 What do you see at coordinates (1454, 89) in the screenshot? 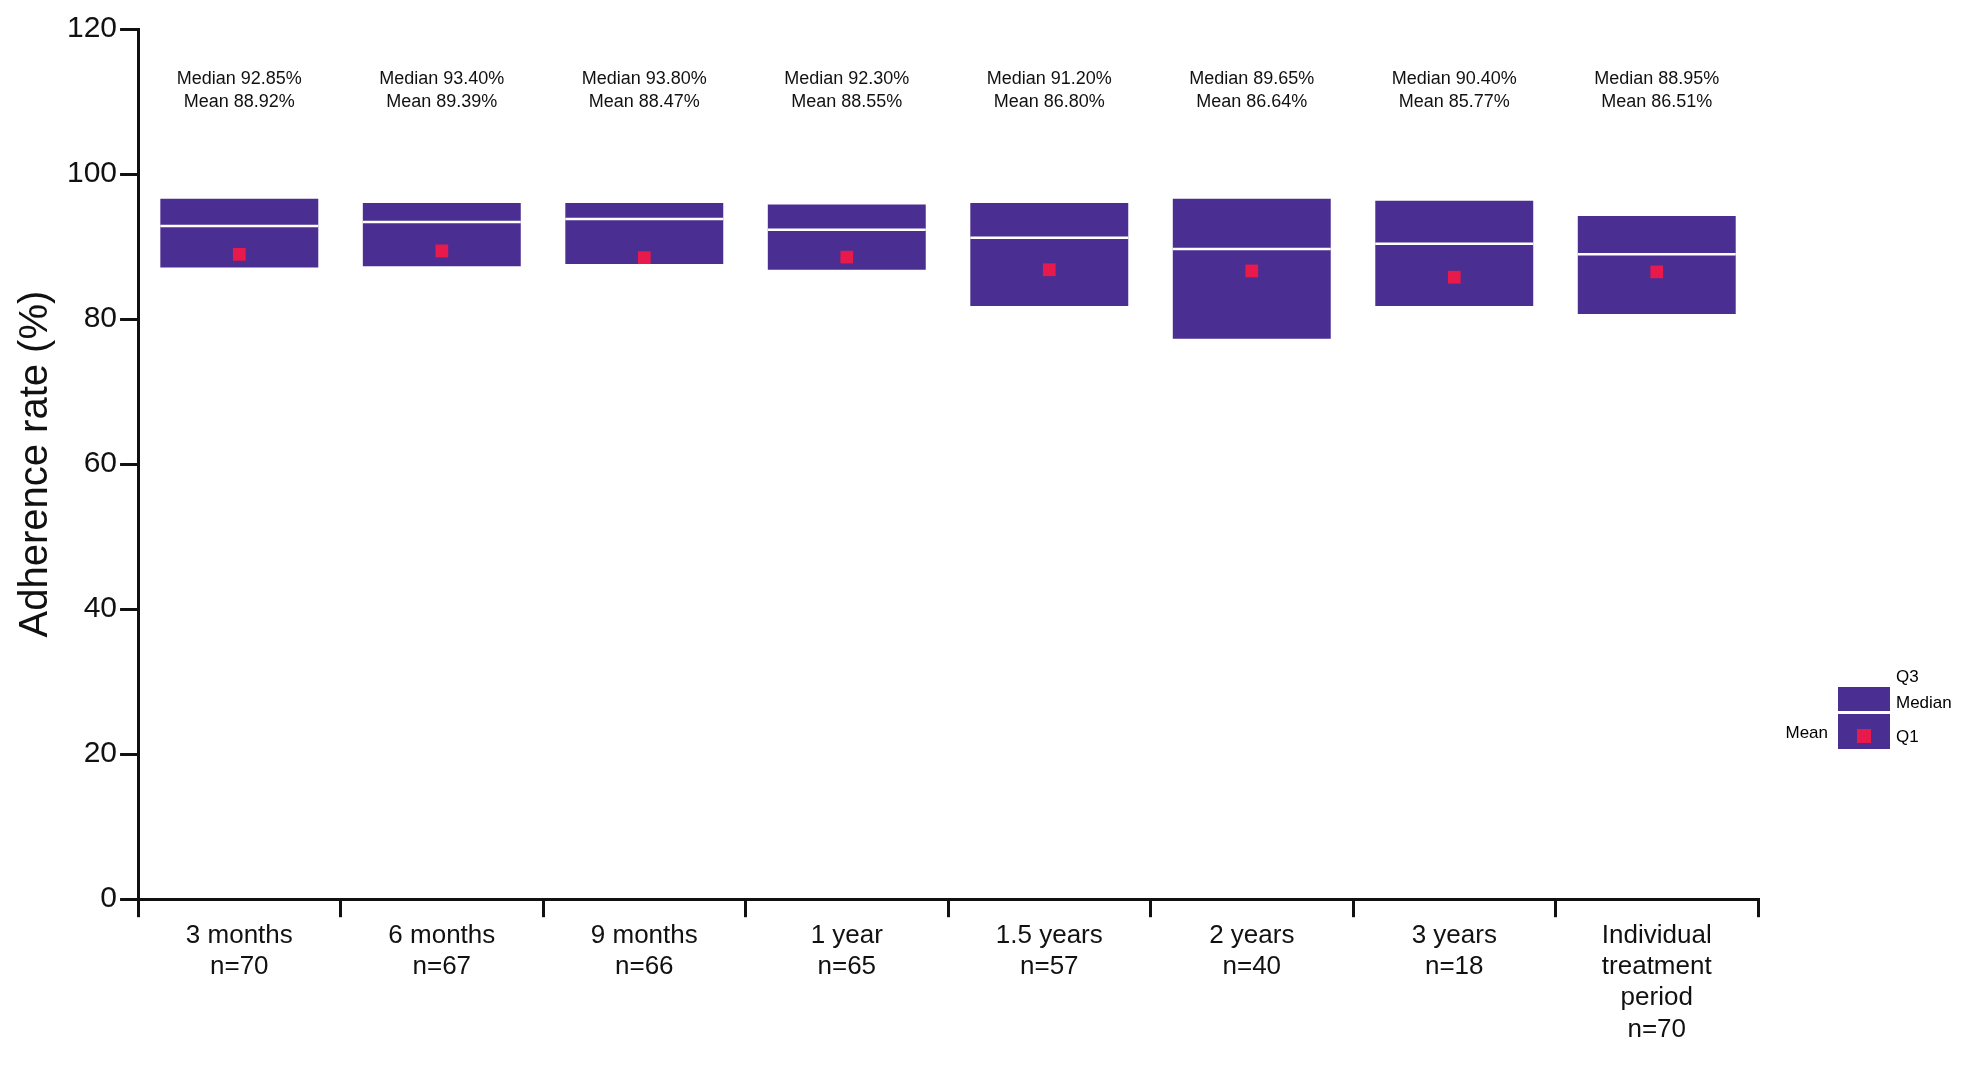
I see `annotation: Median 90.40% Mean 85.77%` at bounding box center [1454, 89].